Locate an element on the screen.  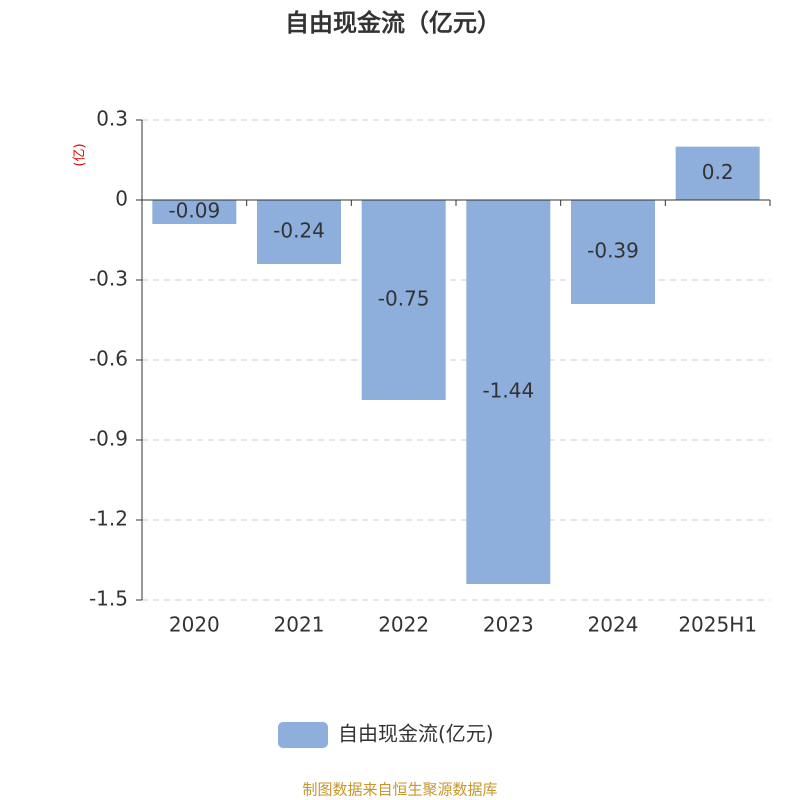
data-label: -1.44 is located at coordinates (508, 391).